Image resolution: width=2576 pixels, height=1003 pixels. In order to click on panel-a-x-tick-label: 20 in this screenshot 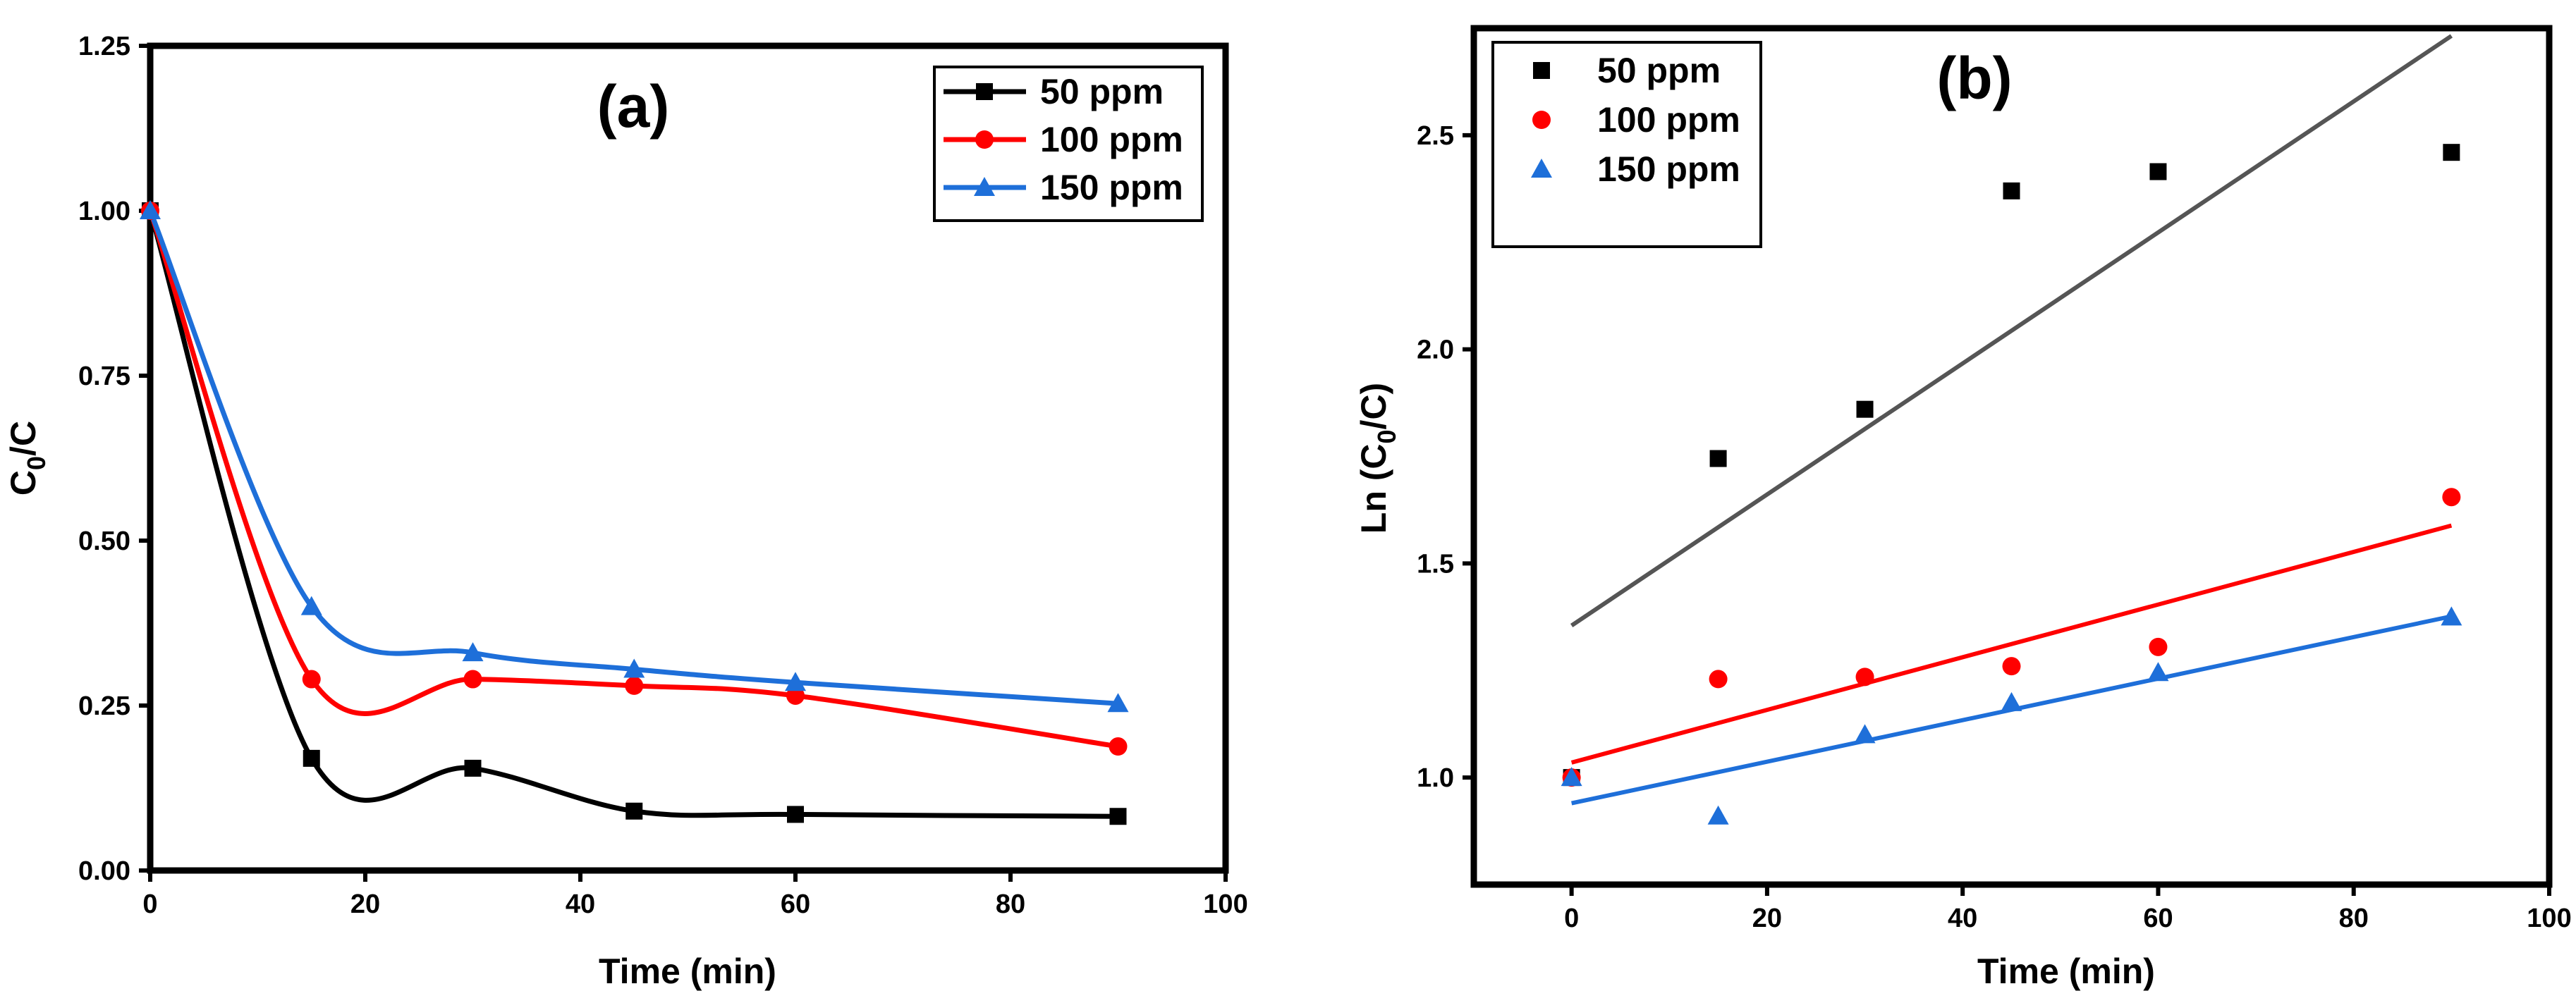, I will do `click(365, 904)`.